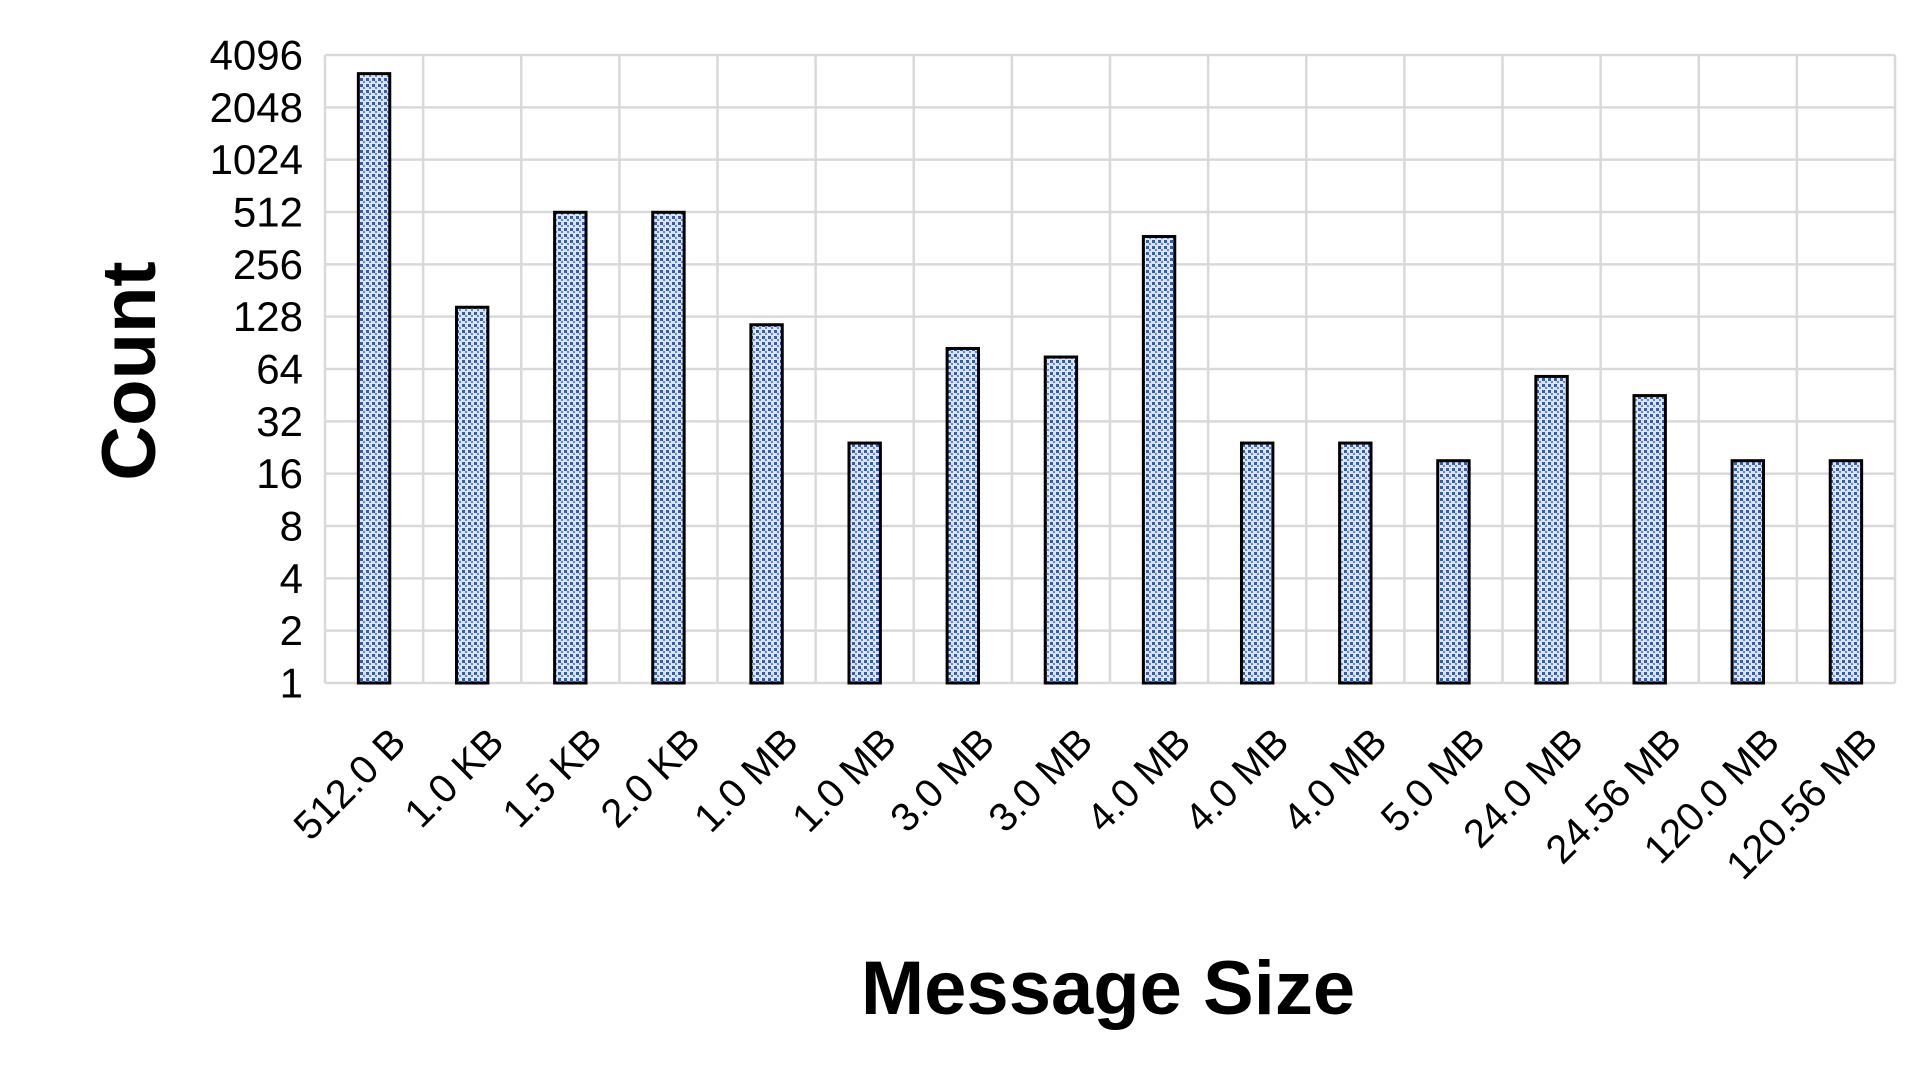  What do you see at coordinates (256, 55) in the screenshot?
I see `y-tick-label: 4096` at bounding box center [256, 55].